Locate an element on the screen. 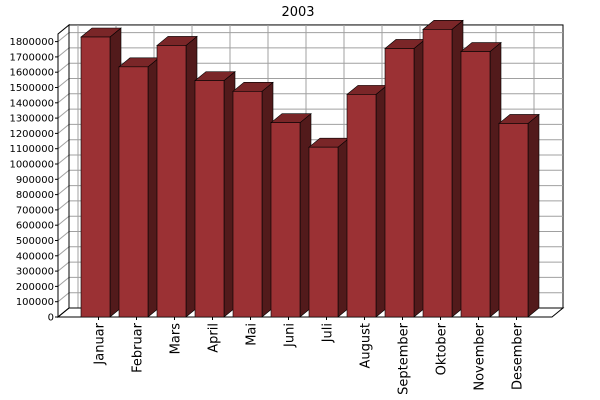  y-tick-label: 900000 is located at coordinates (35, 180).